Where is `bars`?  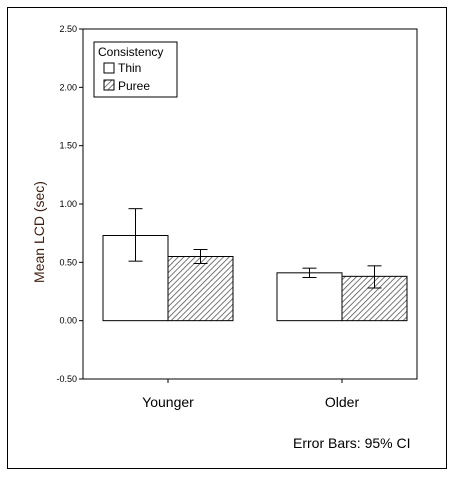 bars is located at coordinates (255, 278).